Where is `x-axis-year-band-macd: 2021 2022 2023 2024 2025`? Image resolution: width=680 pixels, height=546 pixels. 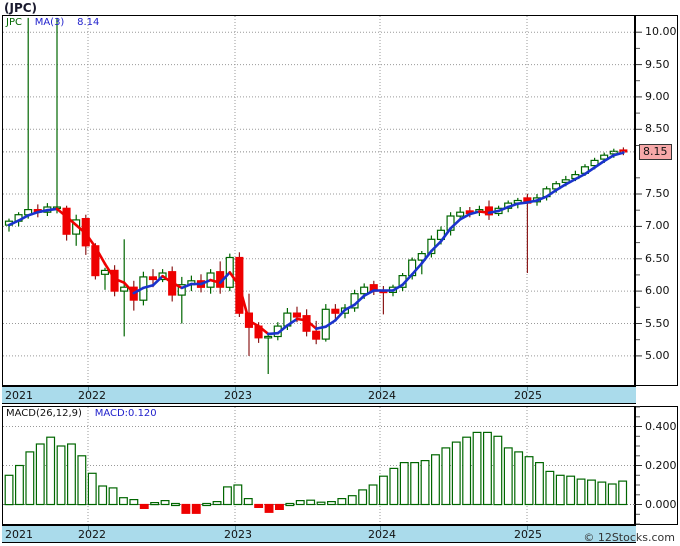 x-axis-year-band-macd: 2021 2022 2023 2024 2025 is located at coordinates (319, 534).